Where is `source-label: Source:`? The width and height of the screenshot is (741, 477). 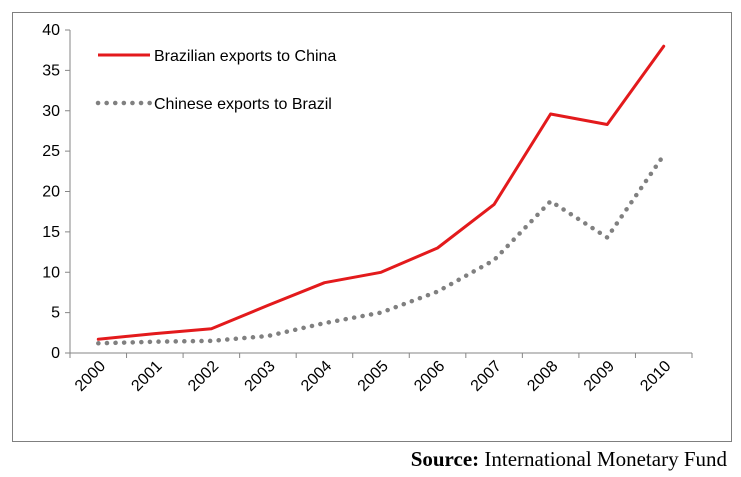
source-label: Source: is located at coordinates (445, 459).